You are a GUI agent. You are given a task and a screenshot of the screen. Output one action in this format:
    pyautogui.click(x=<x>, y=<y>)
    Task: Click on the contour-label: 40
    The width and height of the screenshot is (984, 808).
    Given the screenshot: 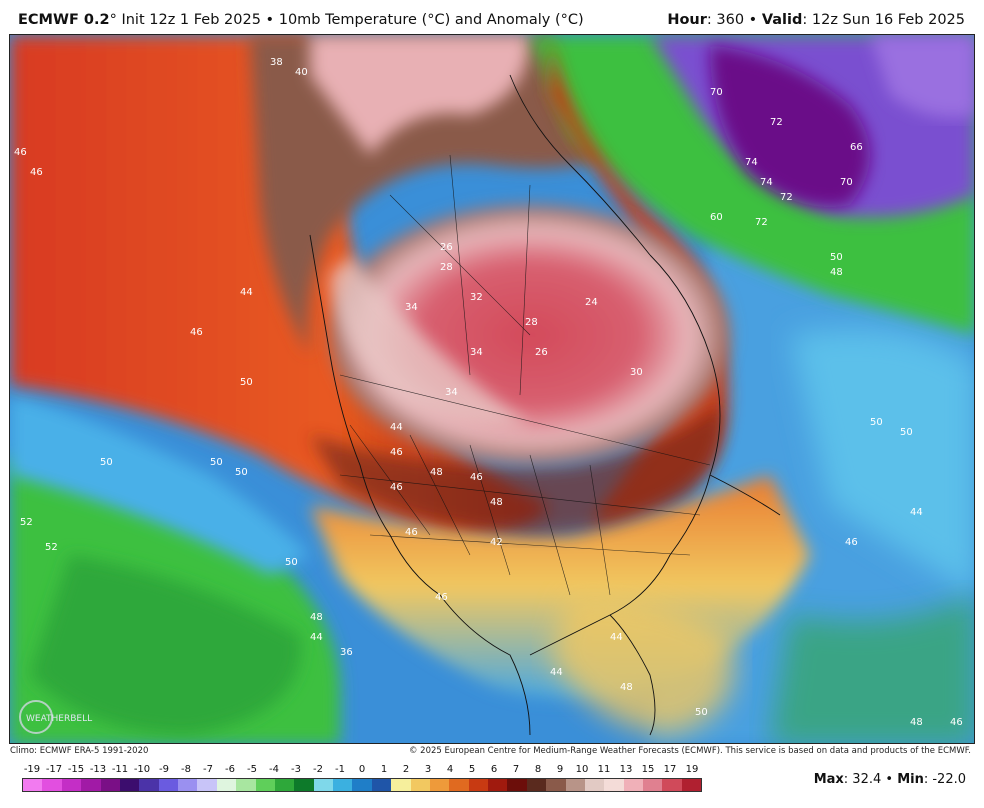 What is the action you would take?
    pyautogui.click(x=301, y=72)
    